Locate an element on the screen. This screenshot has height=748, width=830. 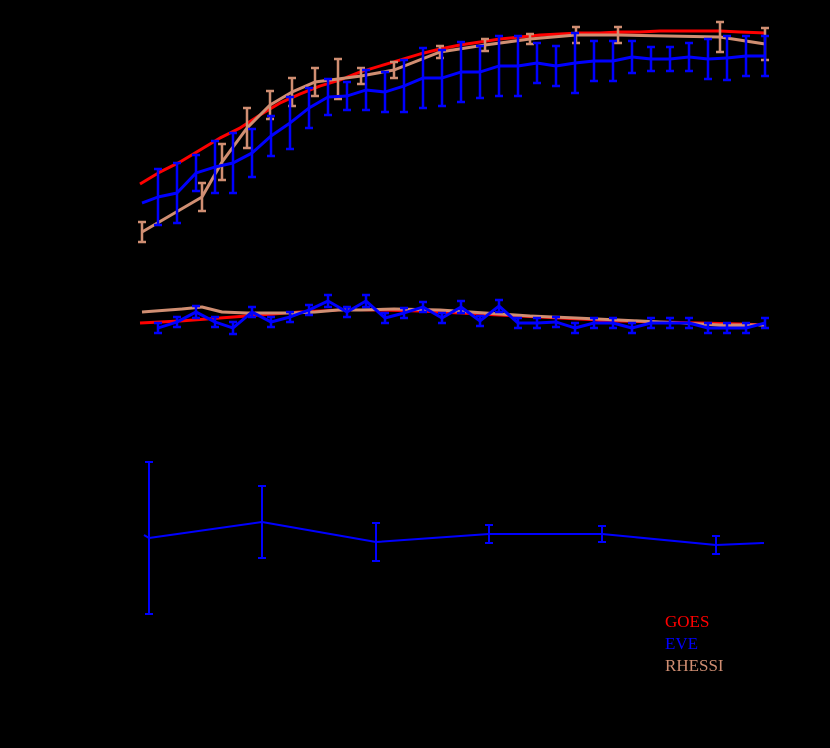
chart-legend: GOES EVE RHESSI is located at coordinates (694, 644).